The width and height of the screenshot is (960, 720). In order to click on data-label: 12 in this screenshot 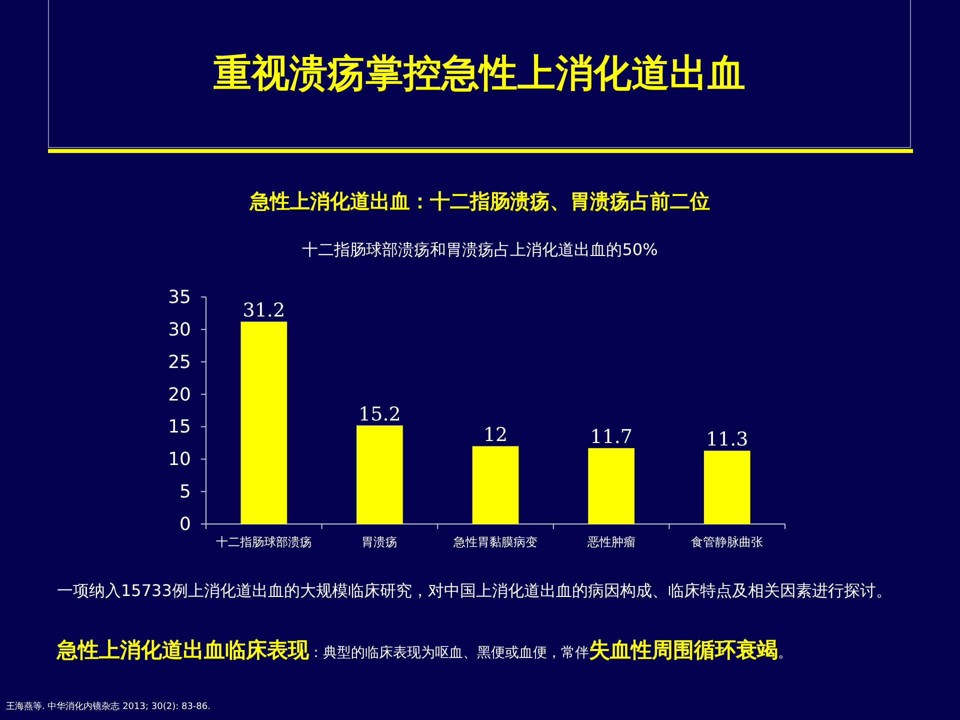, I will do `click(495, 435)`.